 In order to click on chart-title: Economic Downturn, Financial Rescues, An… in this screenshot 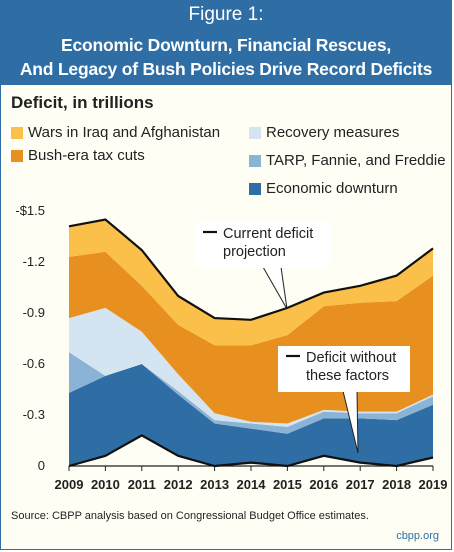, I will do `click(226, 56)`.